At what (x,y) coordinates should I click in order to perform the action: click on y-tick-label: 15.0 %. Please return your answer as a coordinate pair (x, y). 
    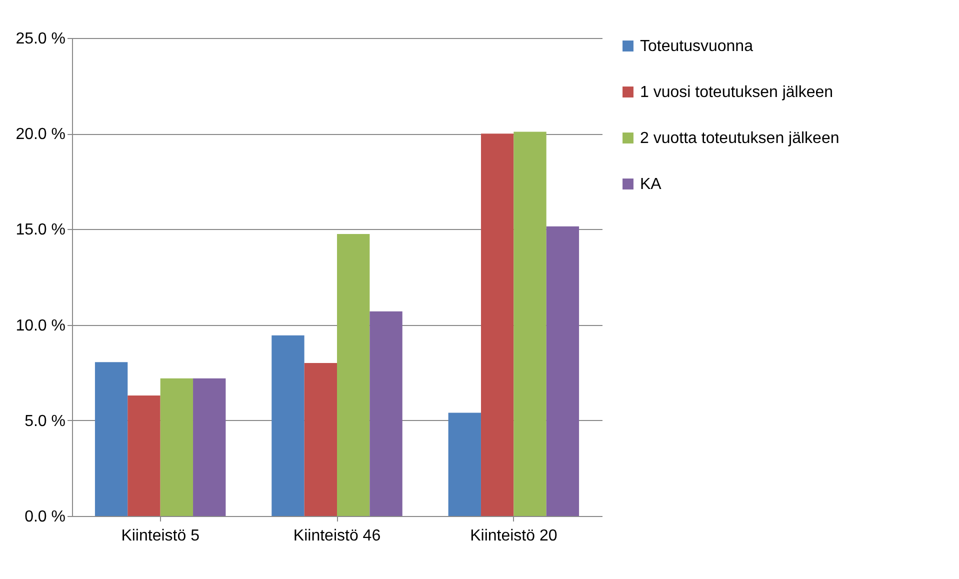
    Looking at the image, I should click on (41, 230).